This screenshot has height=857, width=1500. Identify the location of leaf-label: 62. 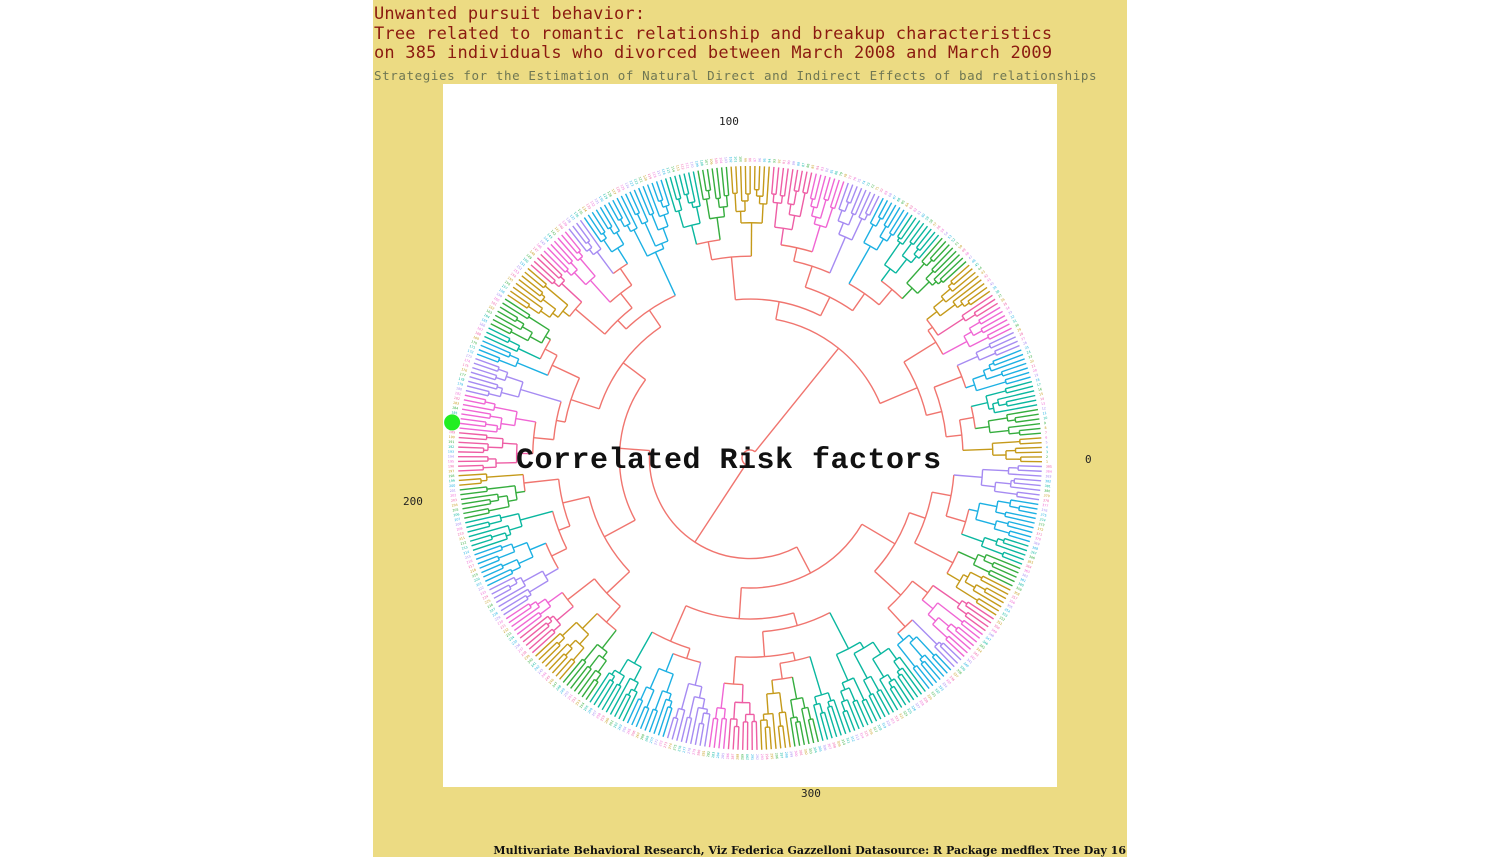
(916, 210).